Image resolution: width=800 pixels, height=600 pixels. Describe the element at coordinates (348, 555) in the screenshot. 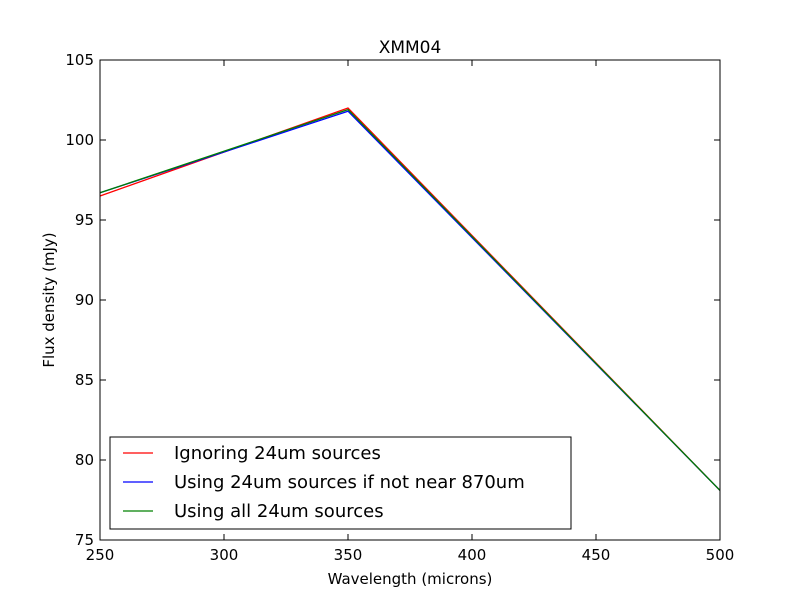

I see `x-tick-label: 350` at that location.